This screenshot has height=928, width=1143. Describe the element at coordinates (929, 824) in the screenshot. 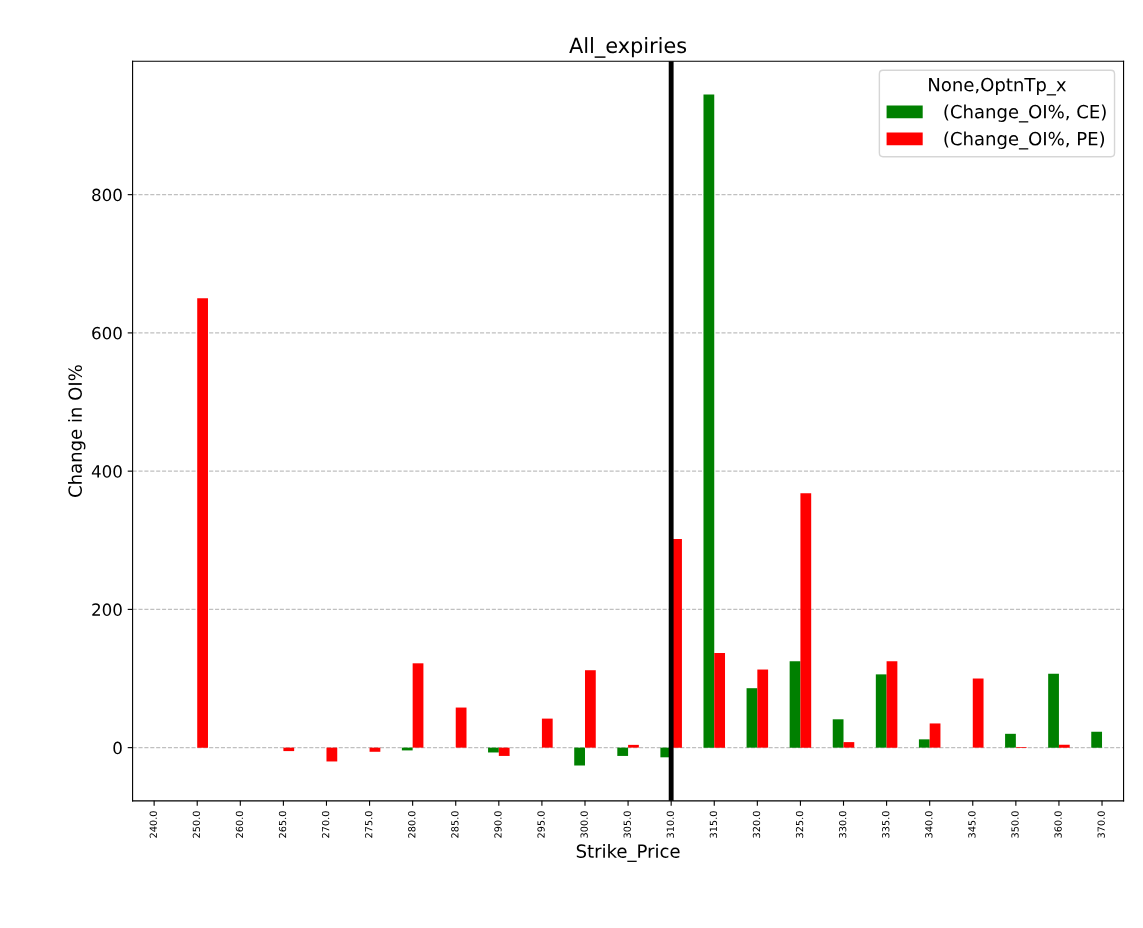

I see `x-tick-label: 340.0` at that location.